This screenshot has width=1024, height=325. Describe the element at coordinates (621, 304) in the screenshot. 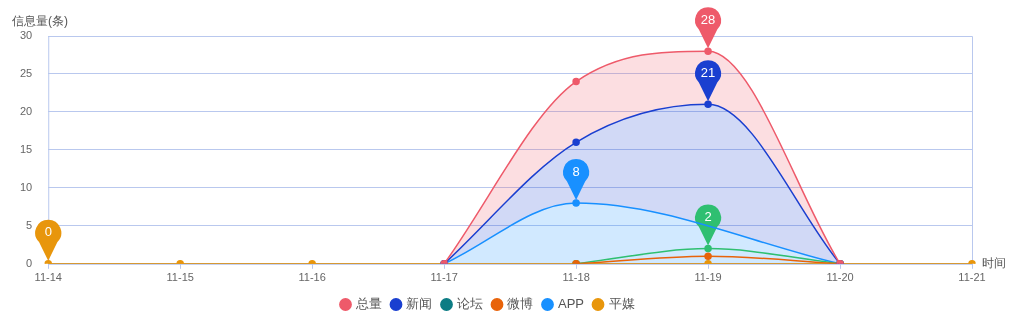

I see `legend-label: 平媒` at that location.